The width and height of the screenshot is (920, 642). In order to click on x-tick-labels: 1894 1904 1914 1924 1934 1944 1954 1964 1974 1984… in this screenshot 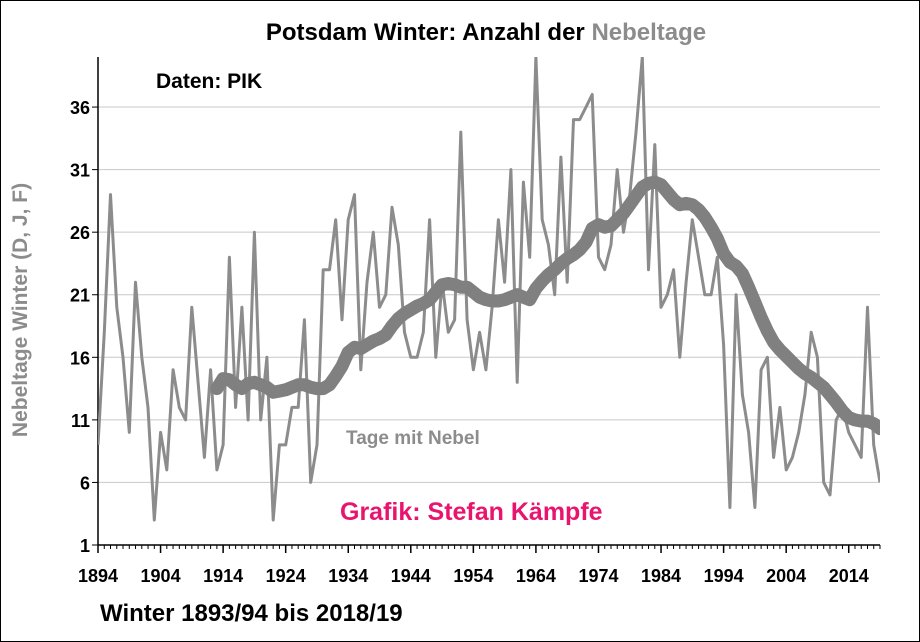, I will do `click(473, 576)`.